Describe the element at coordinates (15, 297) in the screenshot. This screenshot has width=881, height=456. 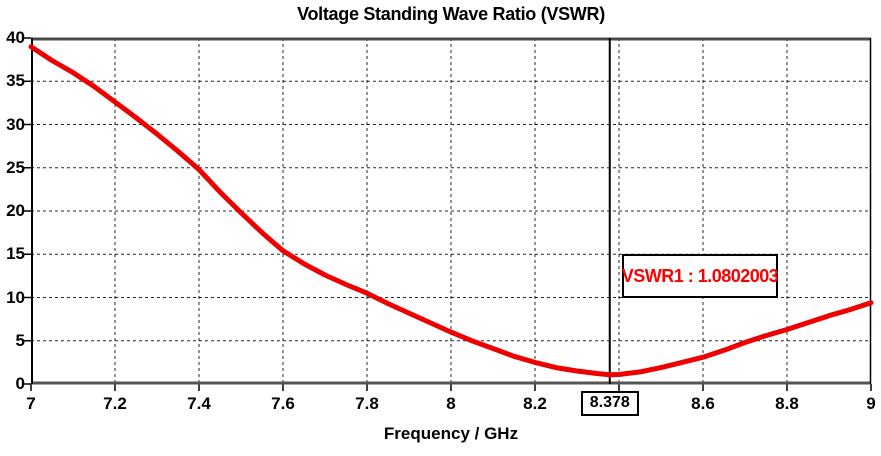
I see `y-tick-label: 10` at that location.